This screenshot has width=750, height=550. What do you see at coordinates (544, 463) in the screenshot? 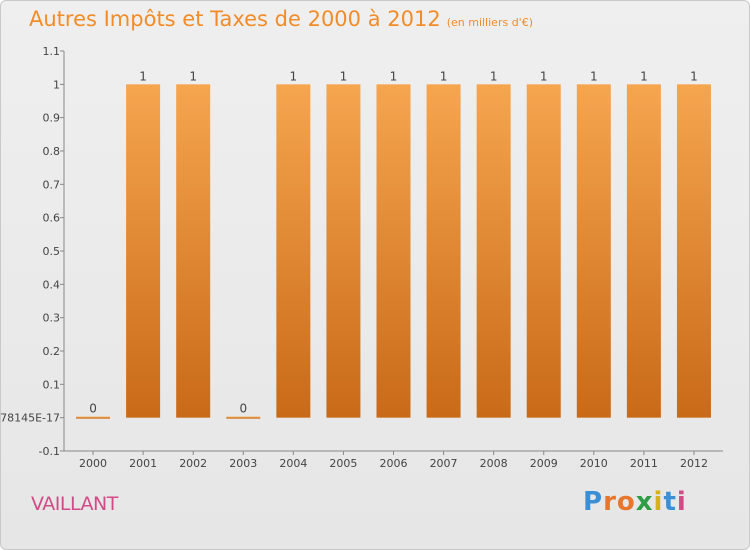
I see `x-tick-label: 2009` at bounding box center [544, 463].